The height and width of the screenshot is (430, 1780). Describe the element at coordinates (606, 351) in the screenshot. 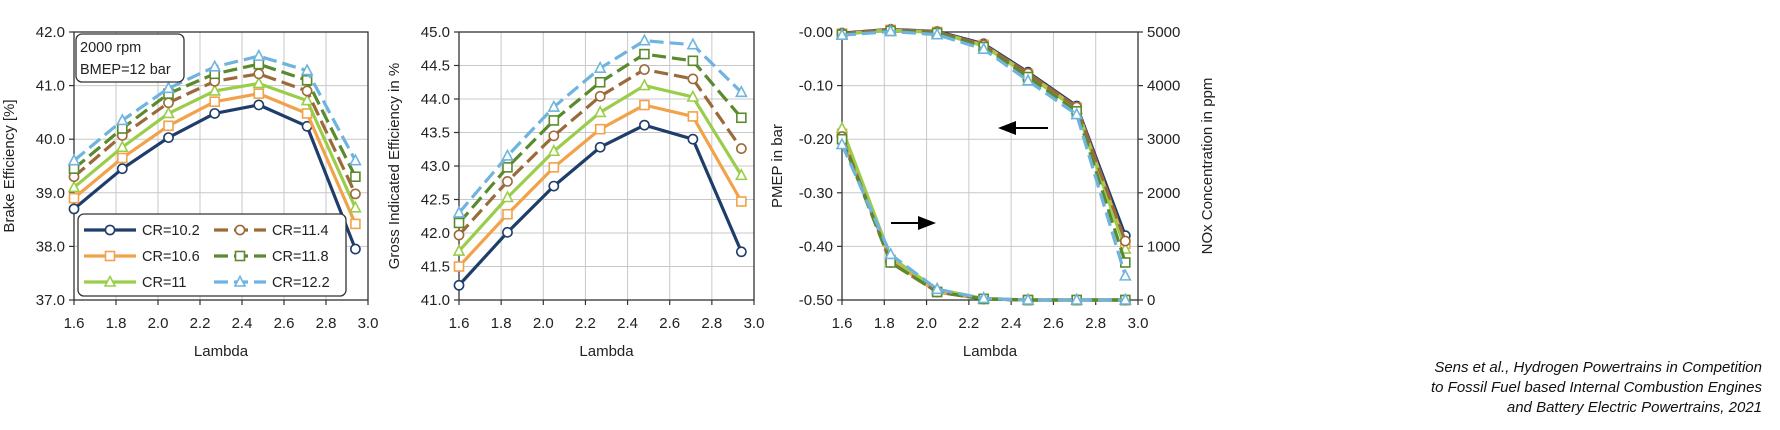

I see `x-axis-label: Lambda` at that location.